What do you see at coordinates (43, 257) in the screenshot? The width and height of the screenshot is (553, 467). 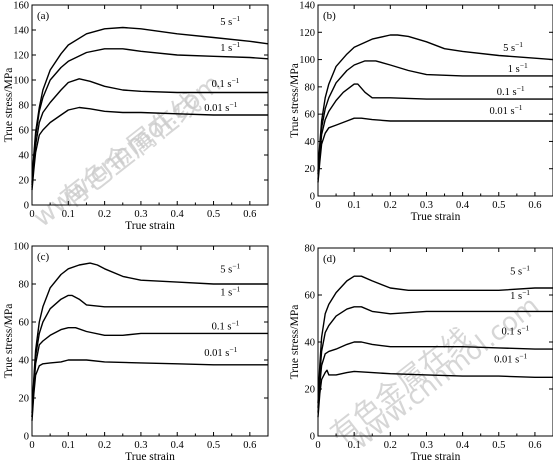 I see `panel-label: (c)` at bounding box center [43, 257].